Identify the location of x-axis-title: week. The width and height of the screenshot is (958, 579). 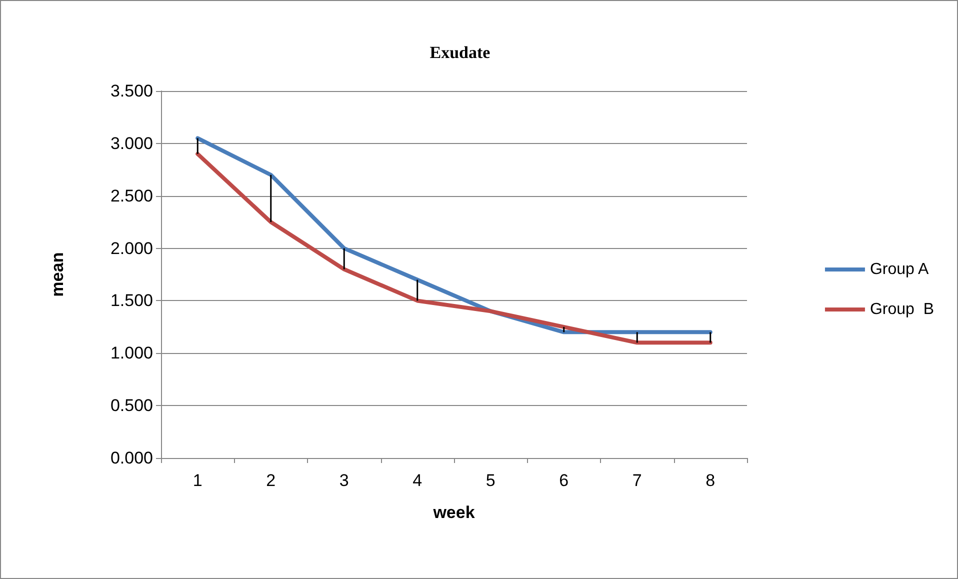
(454, 512).